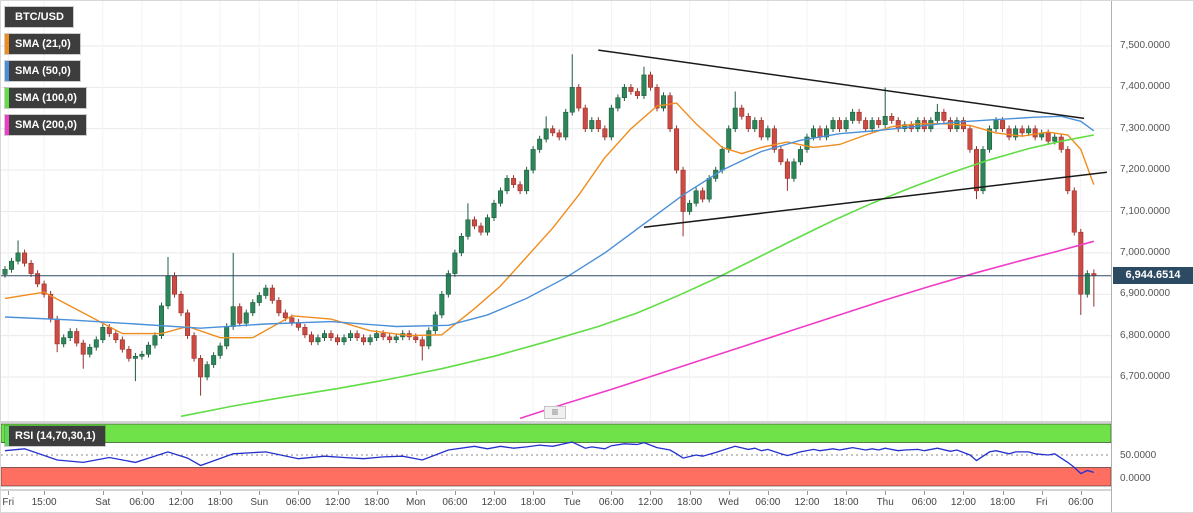  Describe the element at coordinates (1138, 455) in the screenshot. I see `rsi-axis-label: 50.0000` at that location.